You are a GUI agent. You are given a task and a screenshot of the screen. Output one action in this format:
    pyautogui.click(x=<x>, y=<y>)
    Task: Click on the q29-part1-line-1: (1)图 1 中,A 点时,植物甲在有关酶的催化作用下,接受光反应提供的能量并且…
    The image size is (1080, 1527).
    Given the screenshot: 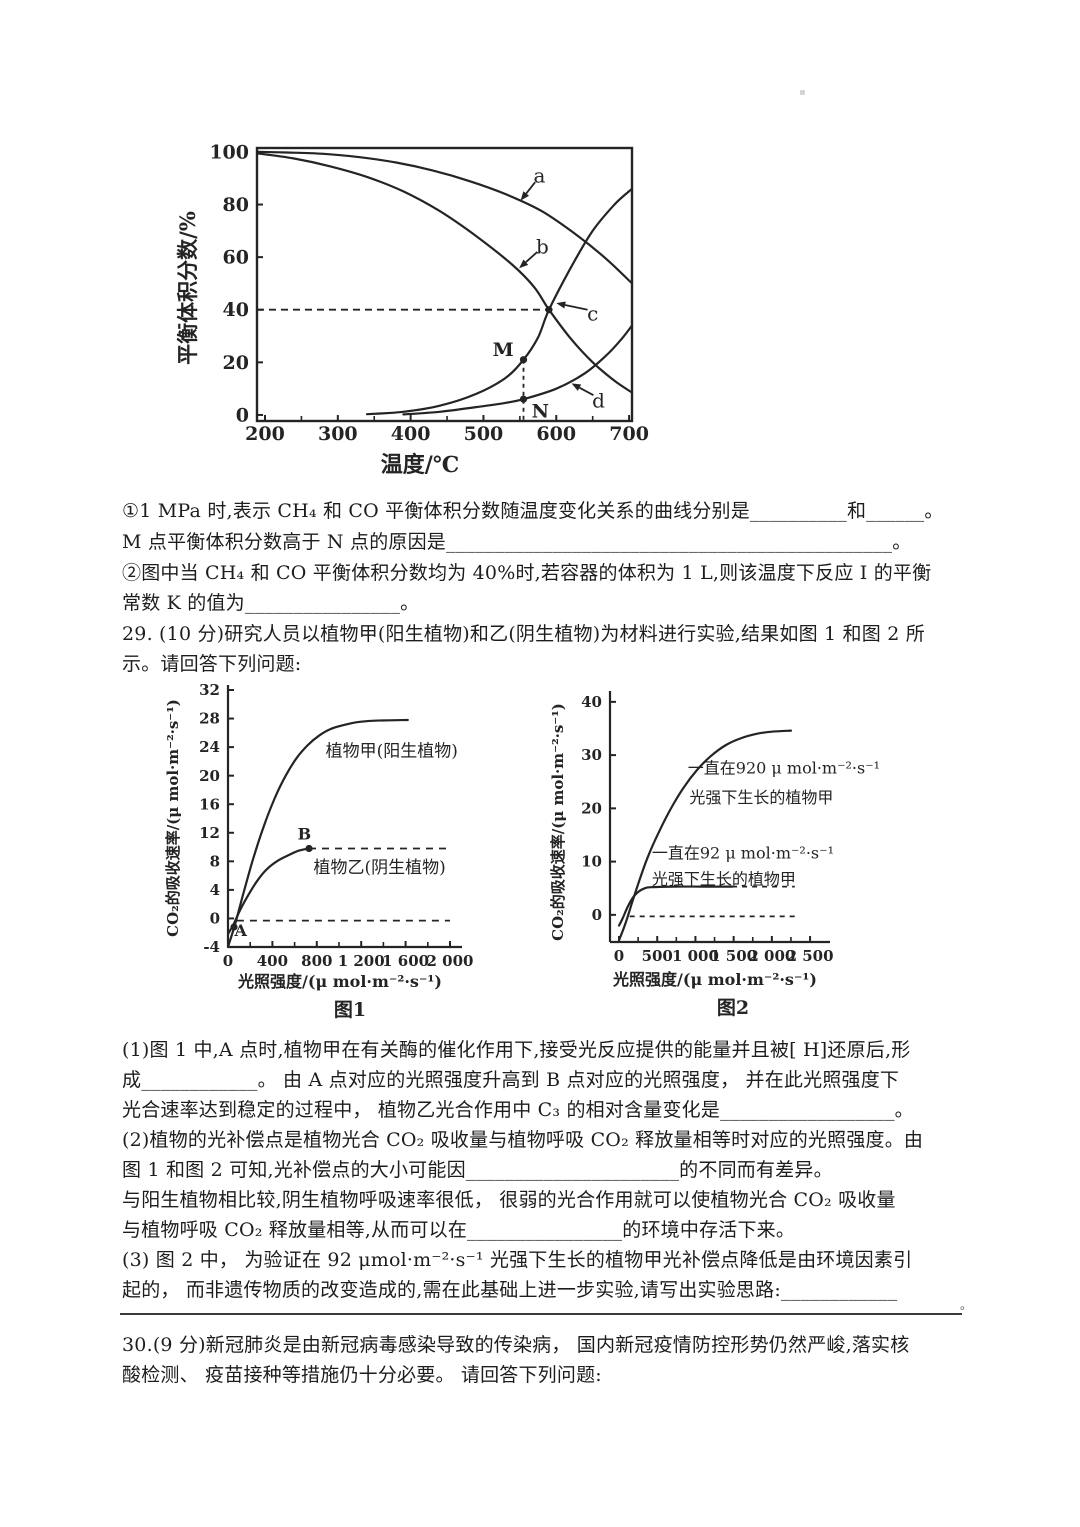 What is the action you would take?
    pyautogui.click(x=516, y=1050)
    